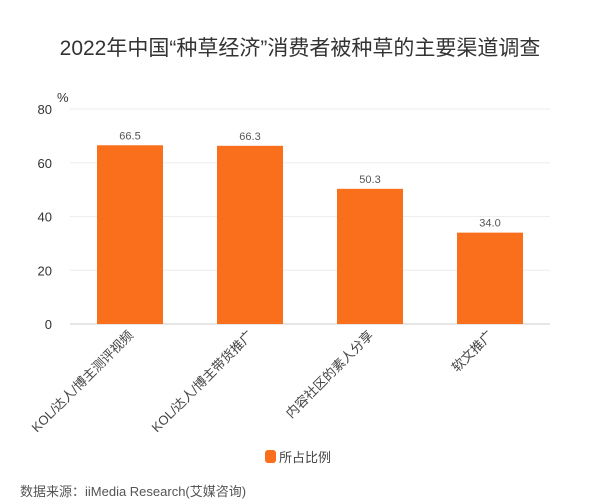  What do you see at coordinates (300, 48) in the screenshot?
I see `chart-title: 2022年中国“种草经济”消费者被种草的主要渠道调查` at bounding box center [300, 48].